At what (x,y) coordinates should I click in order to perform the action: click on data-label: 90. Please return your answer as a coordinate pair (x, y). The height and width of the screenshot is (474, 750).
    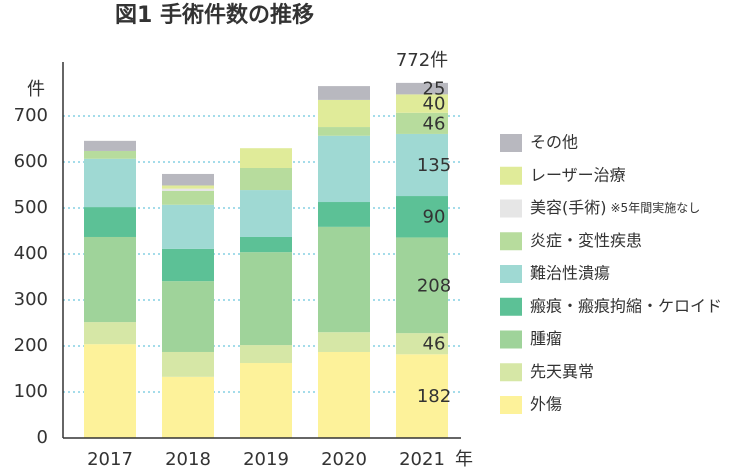
    Looking at the image, I should click on (434, 217).